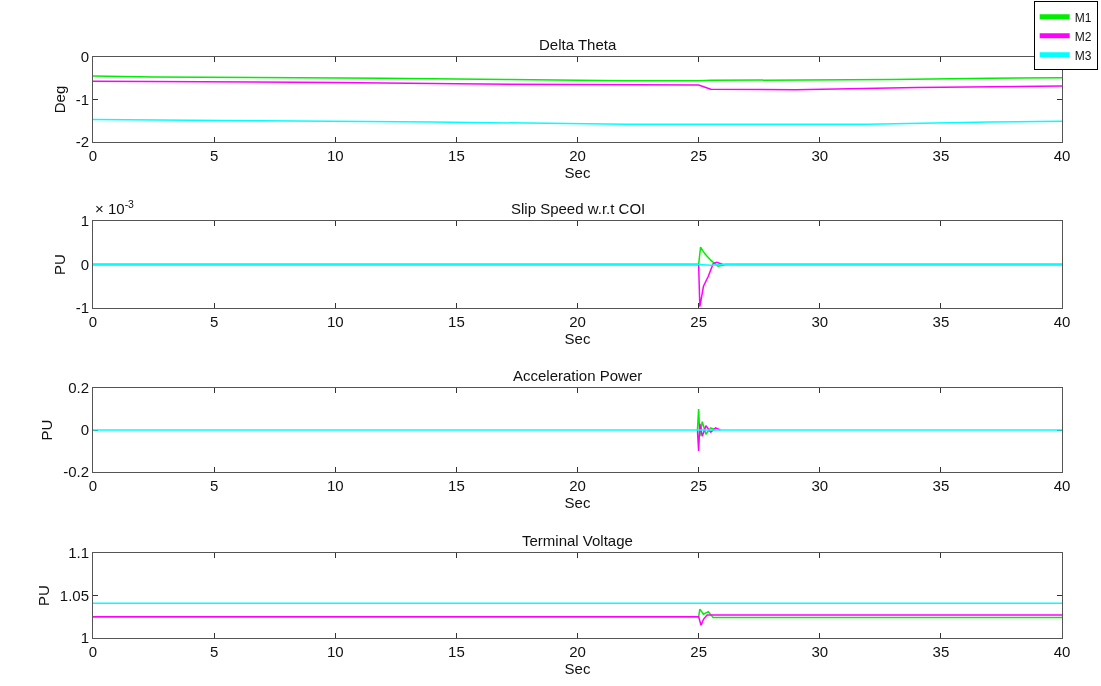 The image size is (1101, 686). I want to click on y-tick-label: 1.05, so click(74, 595).